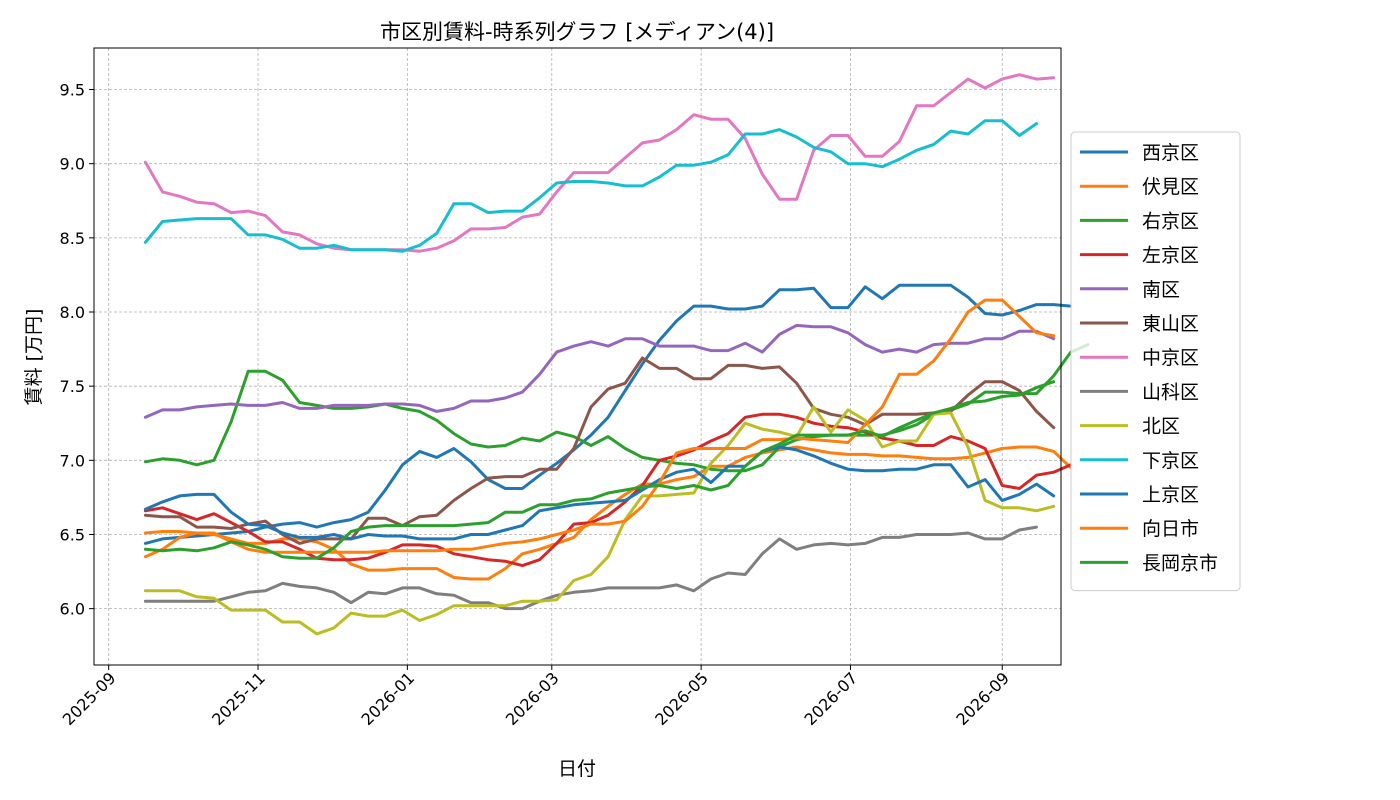 This screenshot has width=1400, height=800. I want to click on legend-label: 中京区, so click(1170, 358).